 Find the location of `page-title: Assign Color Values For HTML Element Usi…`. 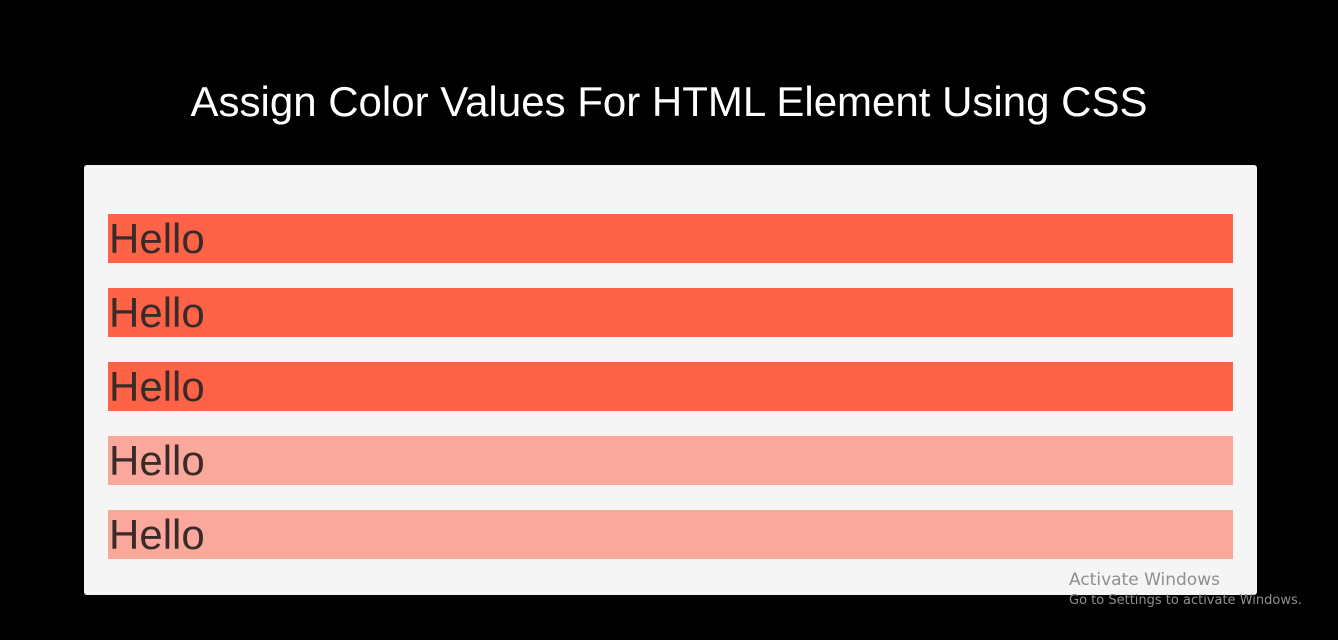

page-title: Assign Color Values For HTML Element Usi… is located at coordinates (669, 101).